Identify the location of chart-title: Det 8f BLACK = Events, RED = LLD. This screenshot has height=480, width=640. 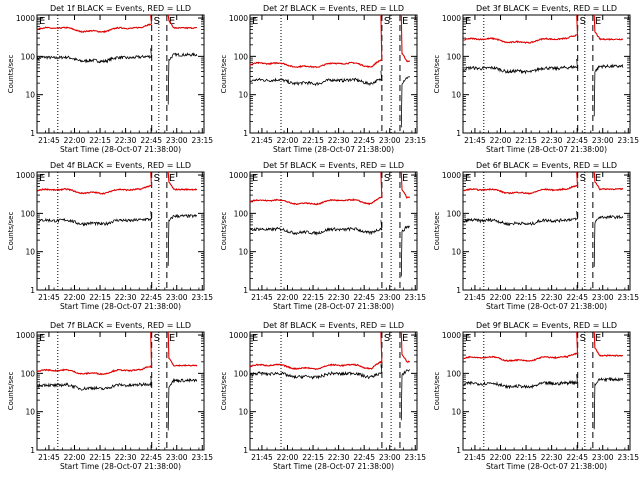
(333, 325).